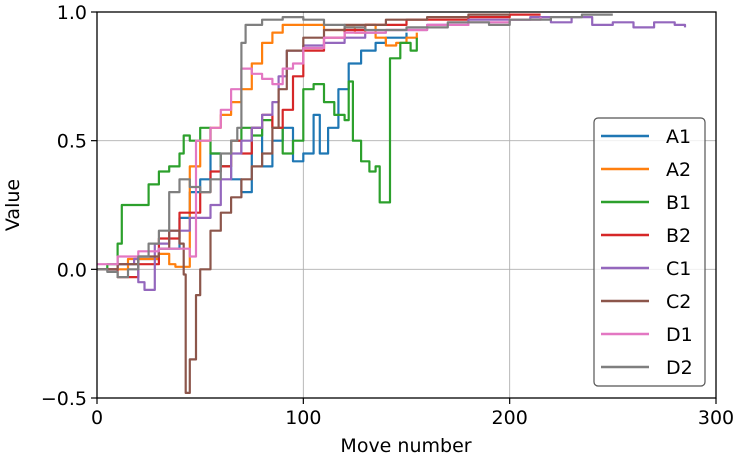  I want to click on legend-label-d2: D2, so click(679, 368).